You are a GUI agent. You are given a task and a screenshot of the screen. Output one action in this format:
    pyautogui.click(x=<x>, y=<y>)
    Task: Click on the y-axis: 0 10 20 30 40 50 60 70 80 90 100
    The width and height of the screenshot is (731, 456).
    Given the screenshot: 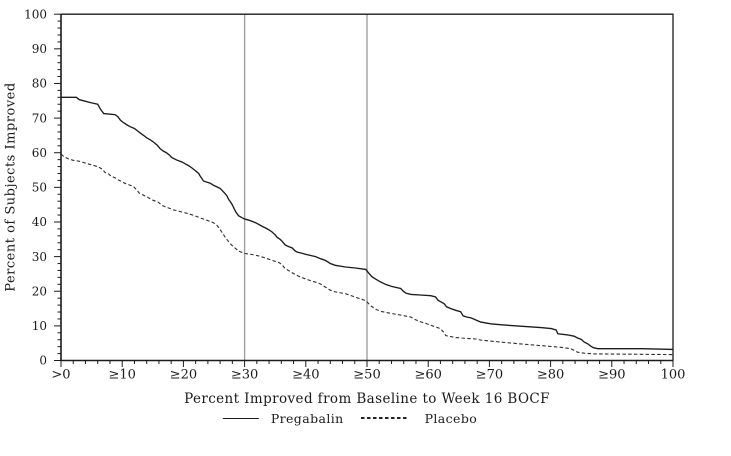 What is the action you would take?
    pyautogui.click(x=42, y=187)
    